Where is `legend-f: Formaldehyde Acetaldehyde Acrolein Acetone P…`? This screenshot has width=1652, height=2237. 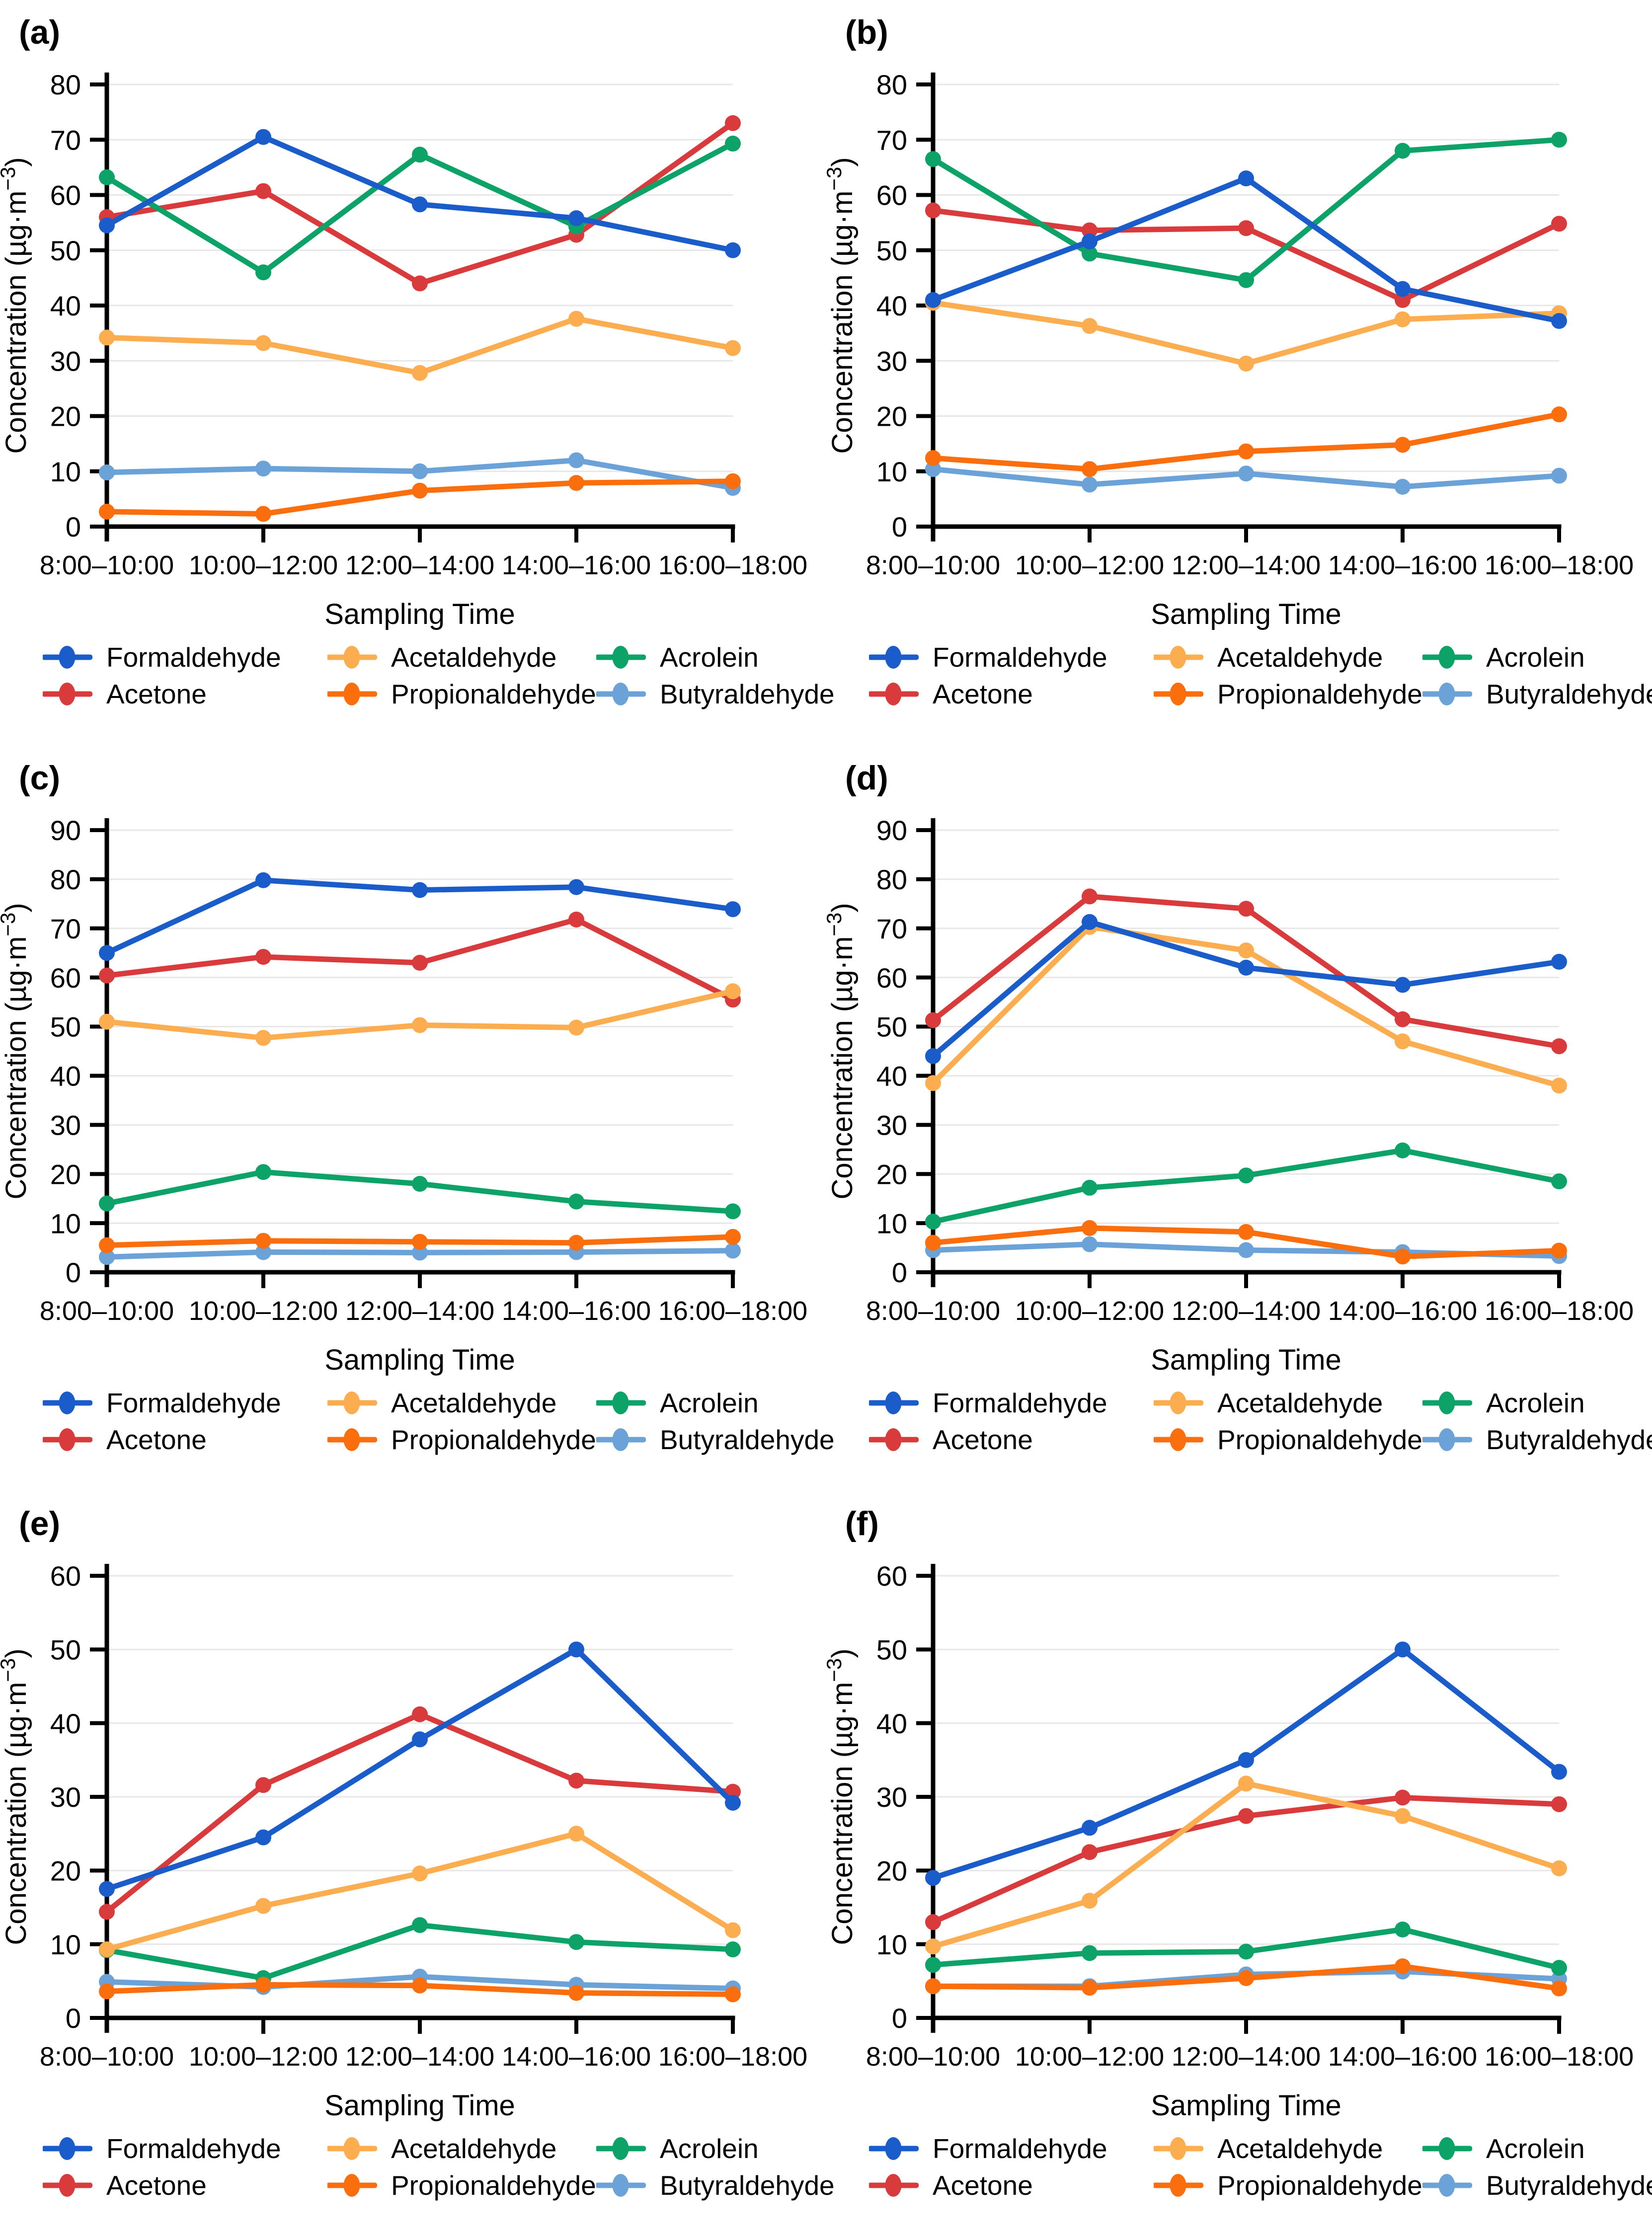
legend-f: Formaldehyde Acetaldehyde Acrolein Acetone P… is located at coordinates (1261, 2167).